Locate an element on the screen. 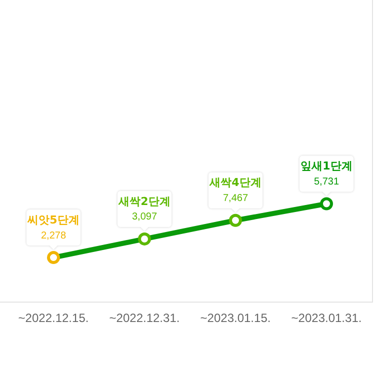  annotation: 새싹4단계 7,467 is located at coordinates (235, 190).